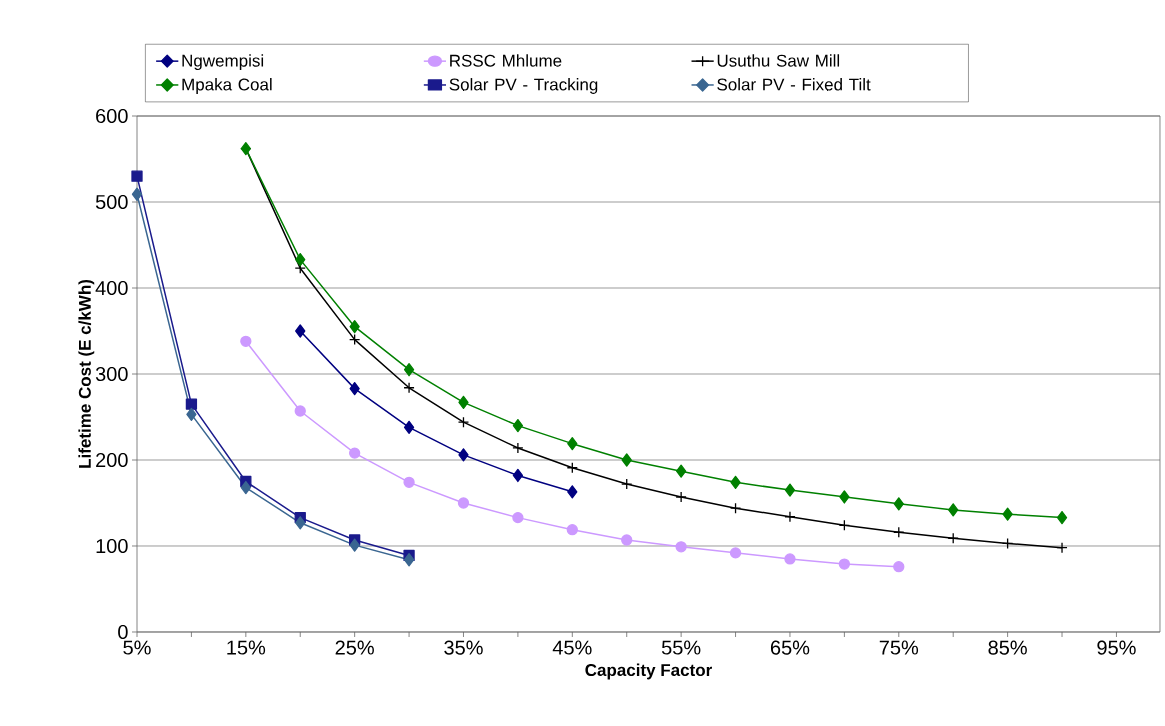 The image size is (1165, 726). Describe the element at coordinates (112, 116) in the screenshot. I see `y-tick-label: 600` at that location.